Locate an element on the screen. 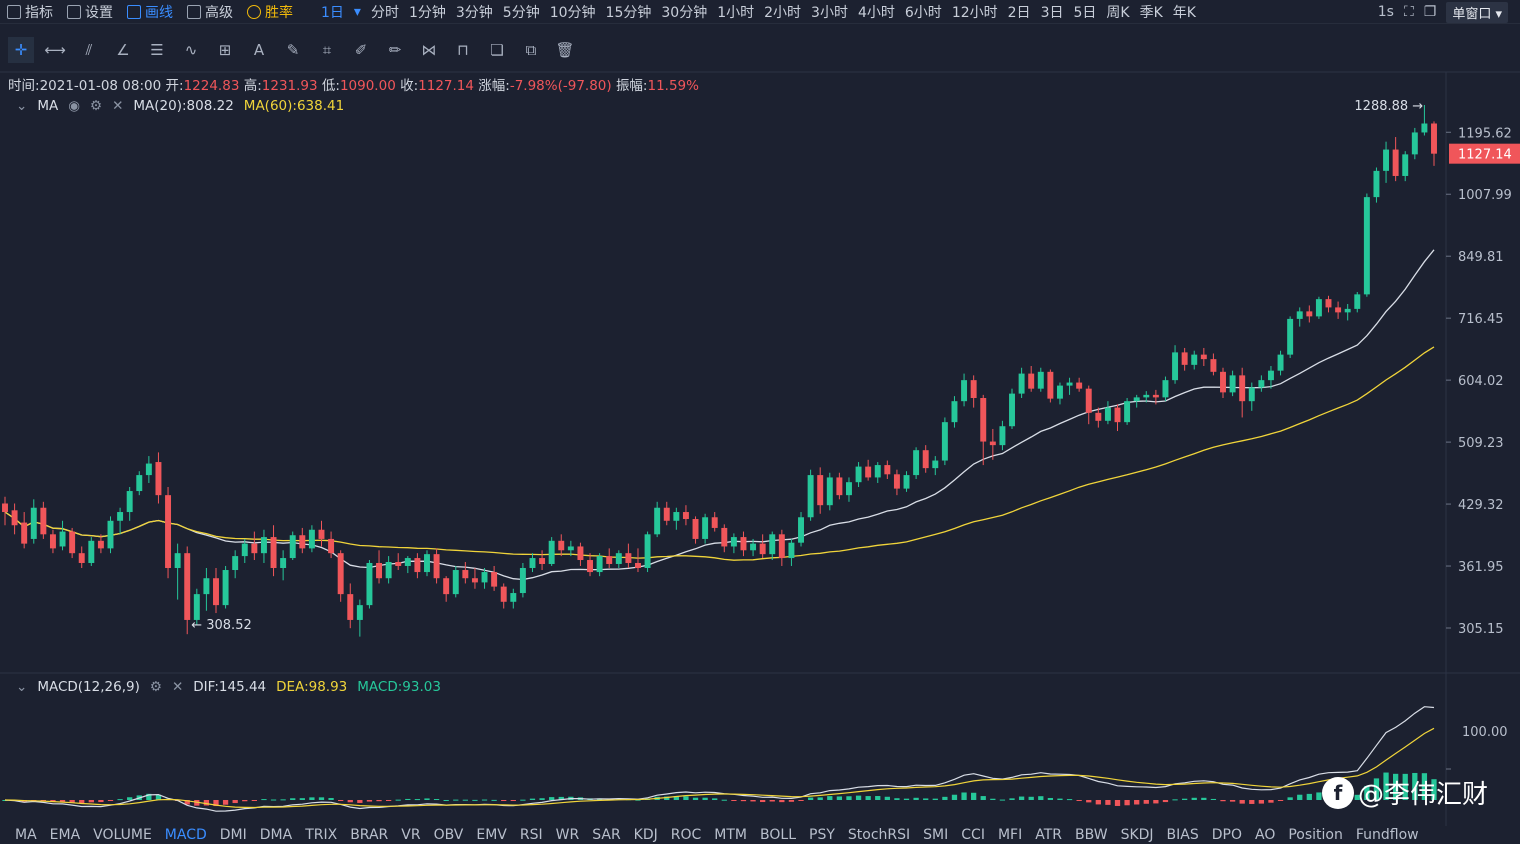 The height and width of the screenshot is (844, 1520). indicator-tab: DMI is located at coordinates (233, 835).